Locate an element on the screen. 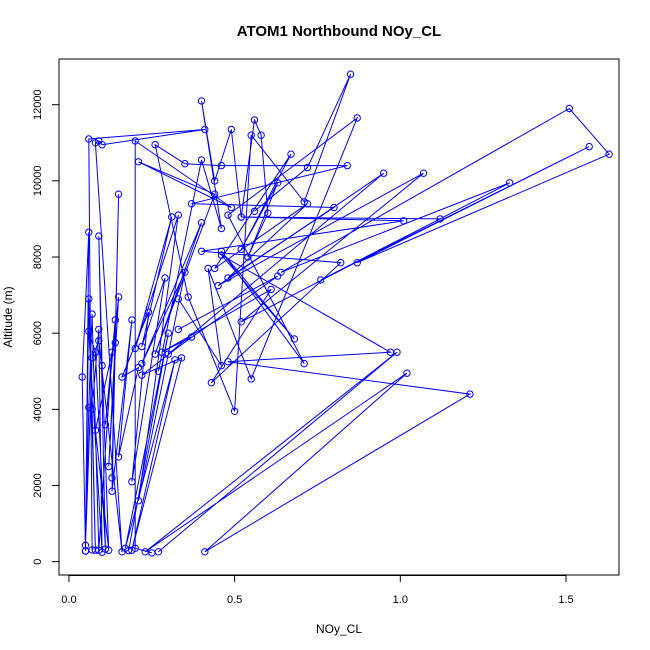 The height and width of the screenshot is (650, 650). y-axis-label: Altitude (m) is located at coordinates (8, 316).